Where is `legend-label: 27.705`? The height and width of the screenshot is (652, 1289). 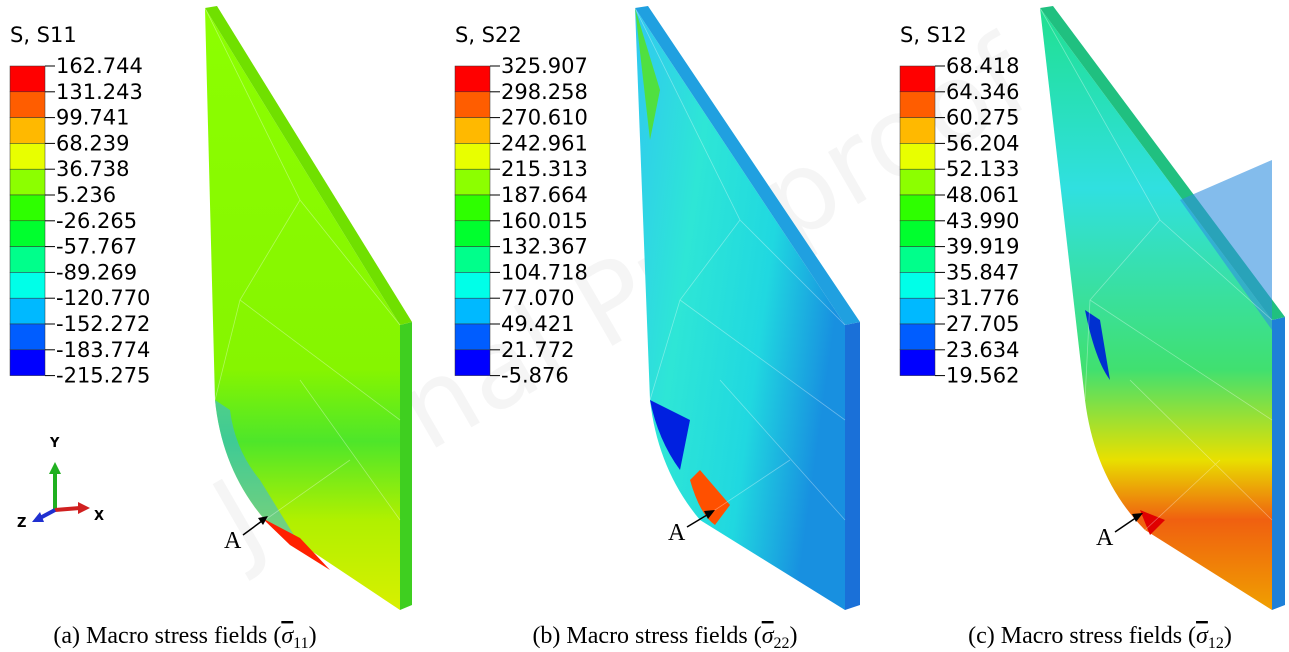
legend-label: 27.705 is located at coordinates (982, 324).